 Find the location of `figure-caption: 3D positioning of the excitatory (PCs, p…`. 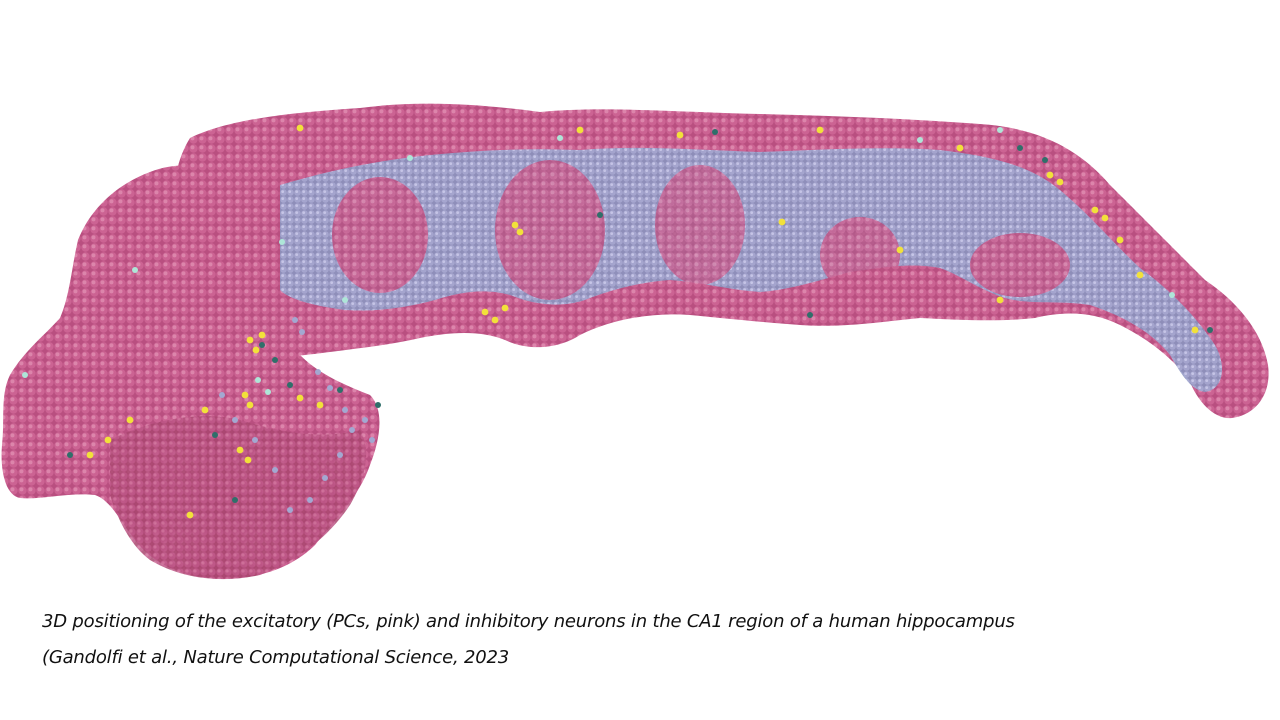

figure-caption: 3D positioning of the excitatory (PCs, p… is located at coordinates (642, 640).